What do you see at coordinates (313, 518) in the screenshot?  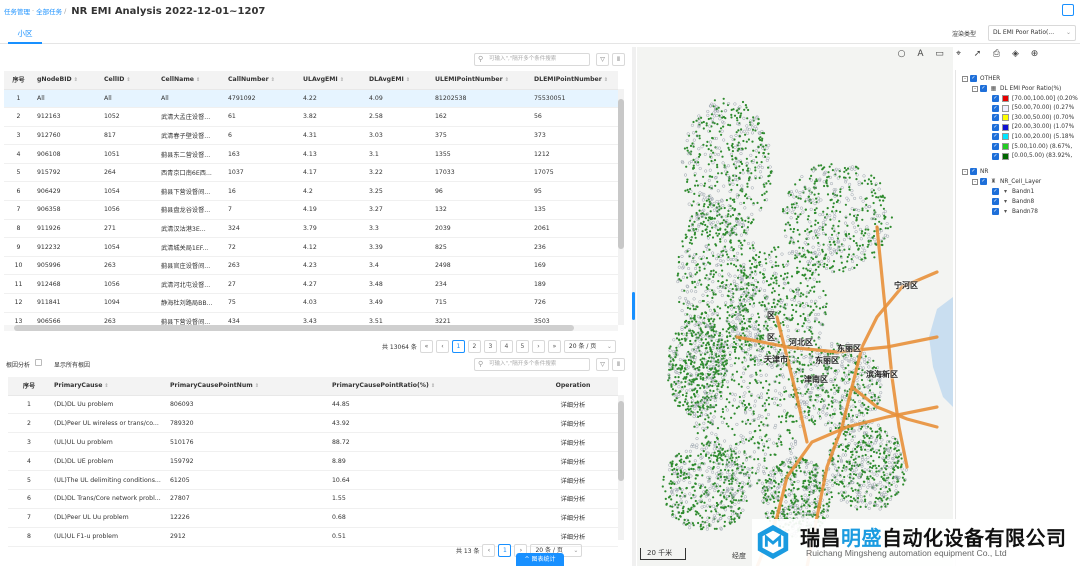 I see `table-row: 7 (DL)Peer UL Uu problem 12226 0.68 详细分析` at bounding box center [313, 518].